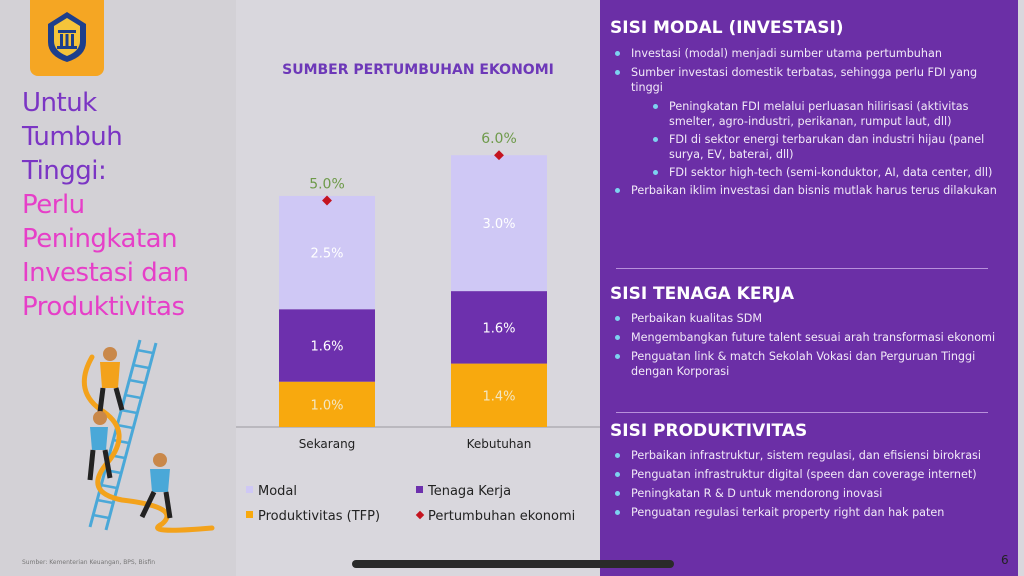  I want to click on title-line: Perlu, so click(127, 205).